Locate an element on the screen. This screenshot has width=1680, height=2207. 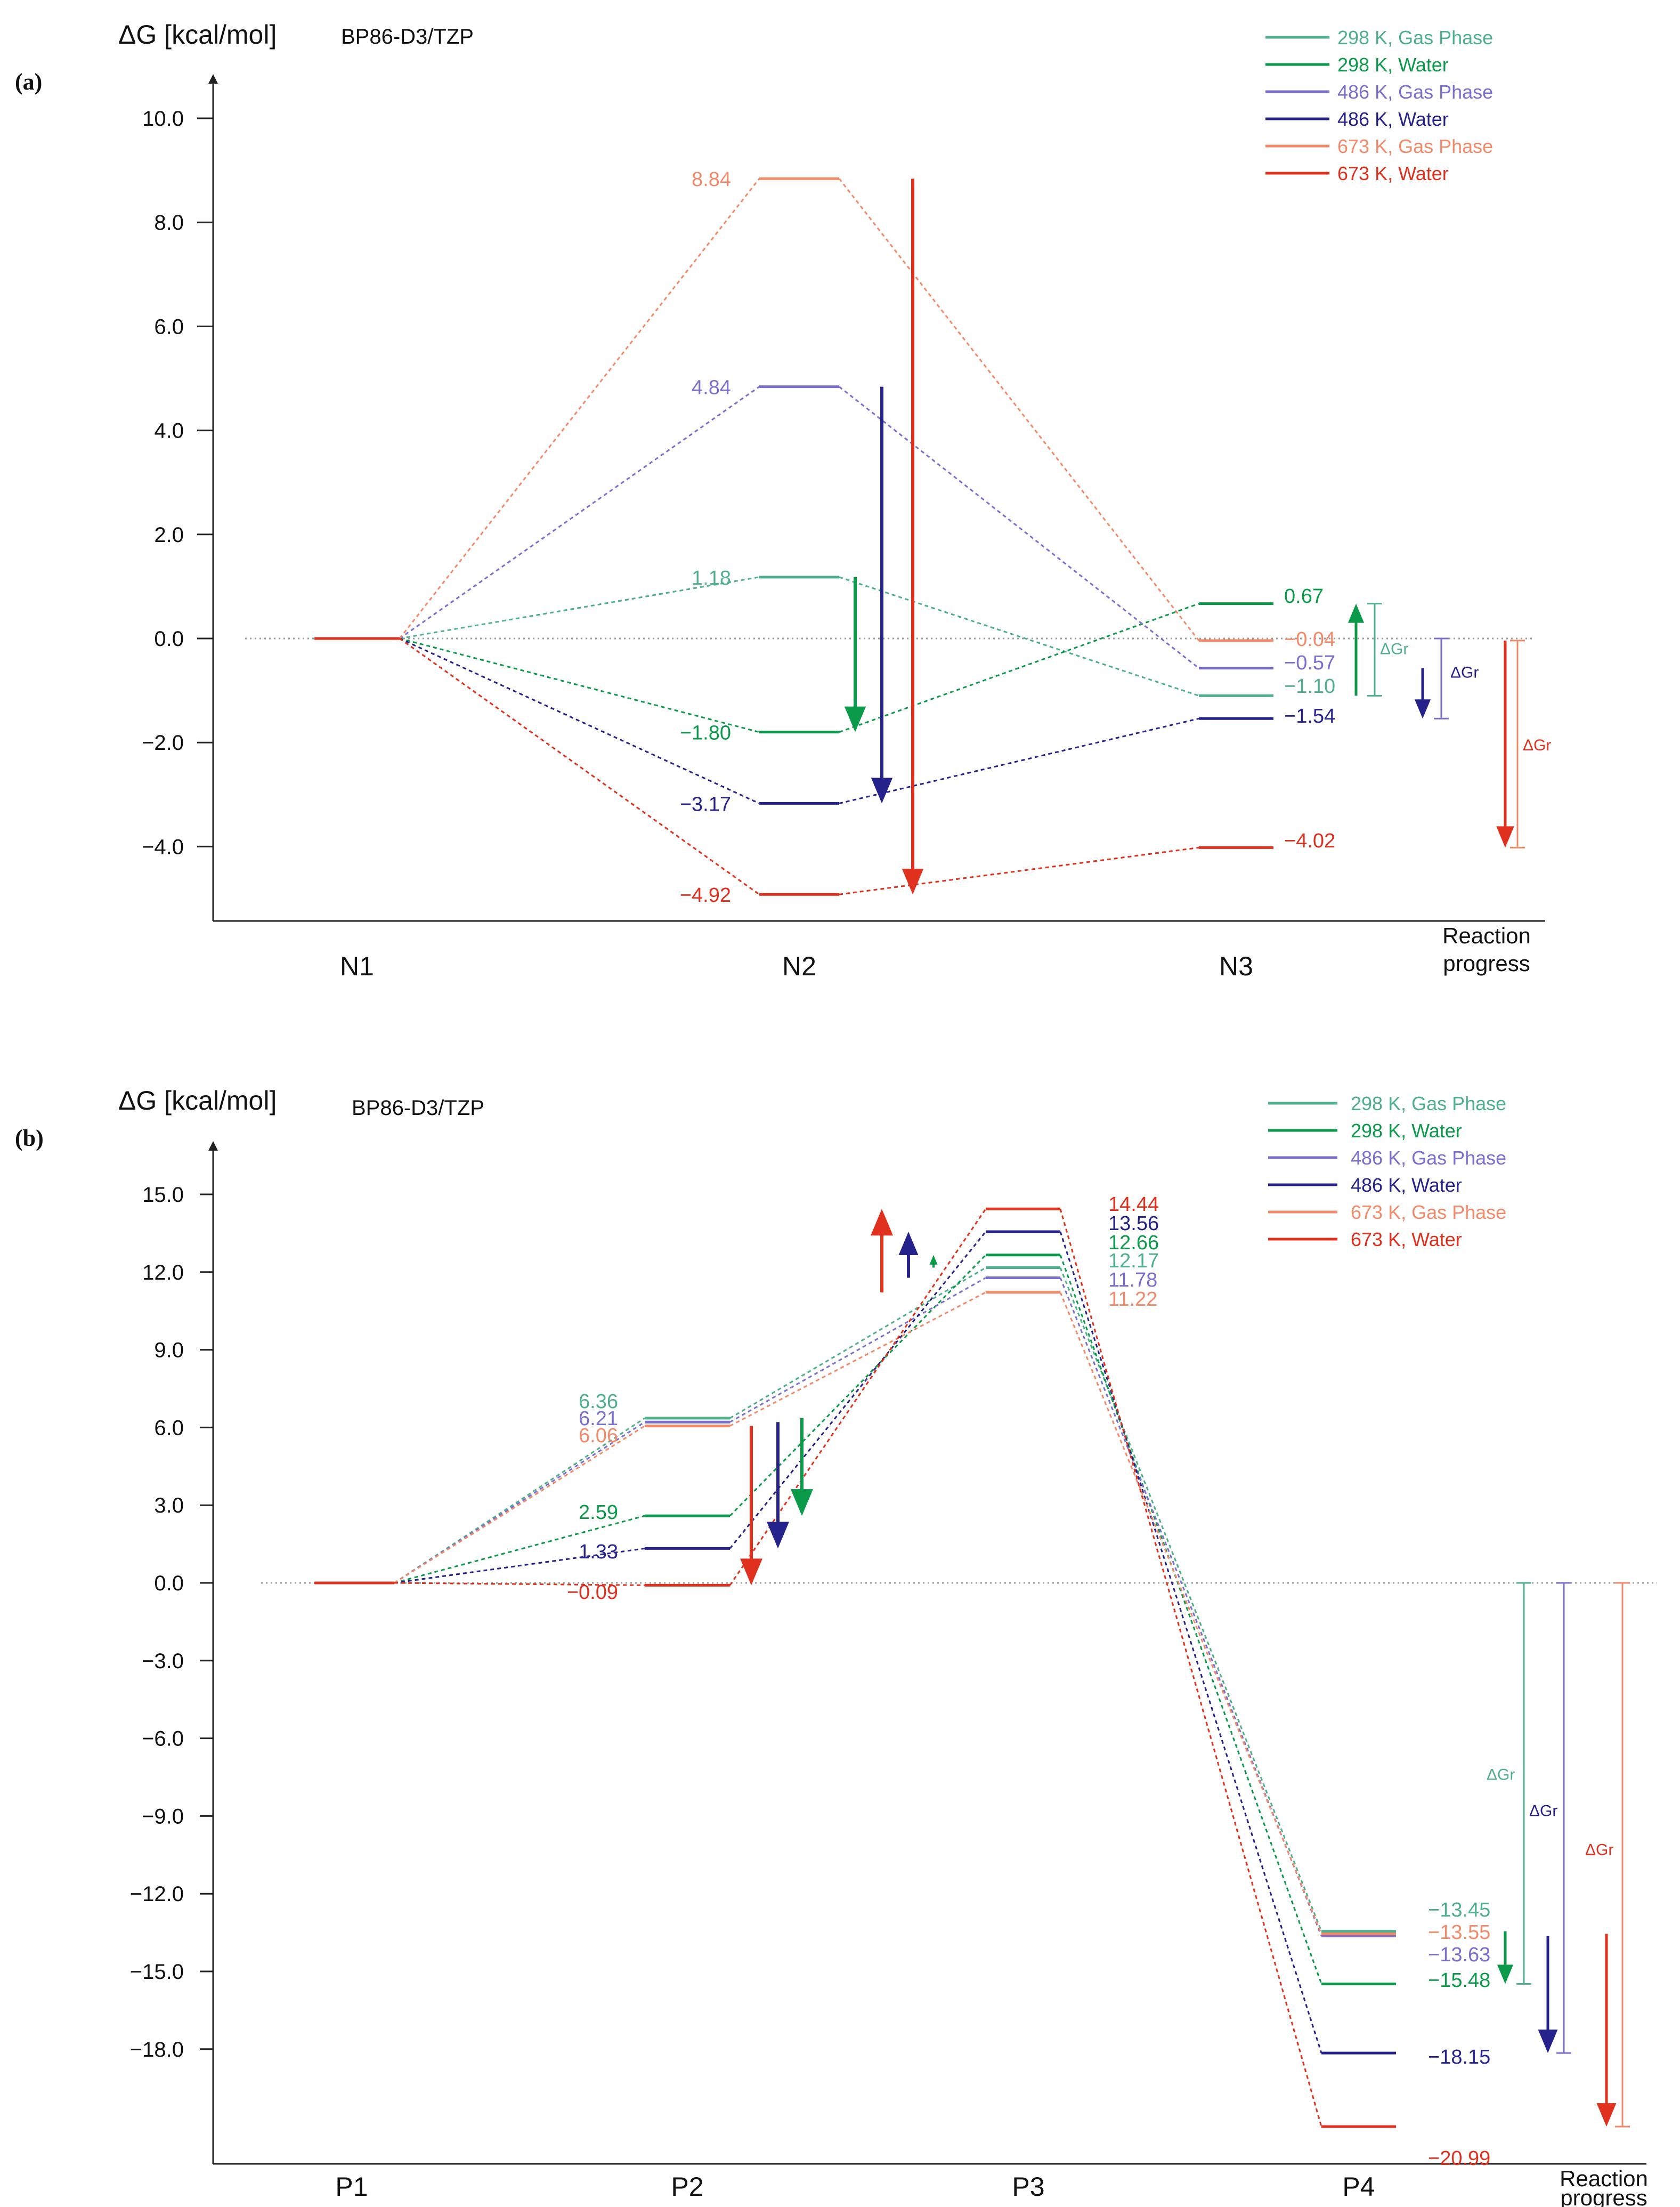
panel-b-value-label-P4: −13.55 is located at coordinates (1459, 1933).